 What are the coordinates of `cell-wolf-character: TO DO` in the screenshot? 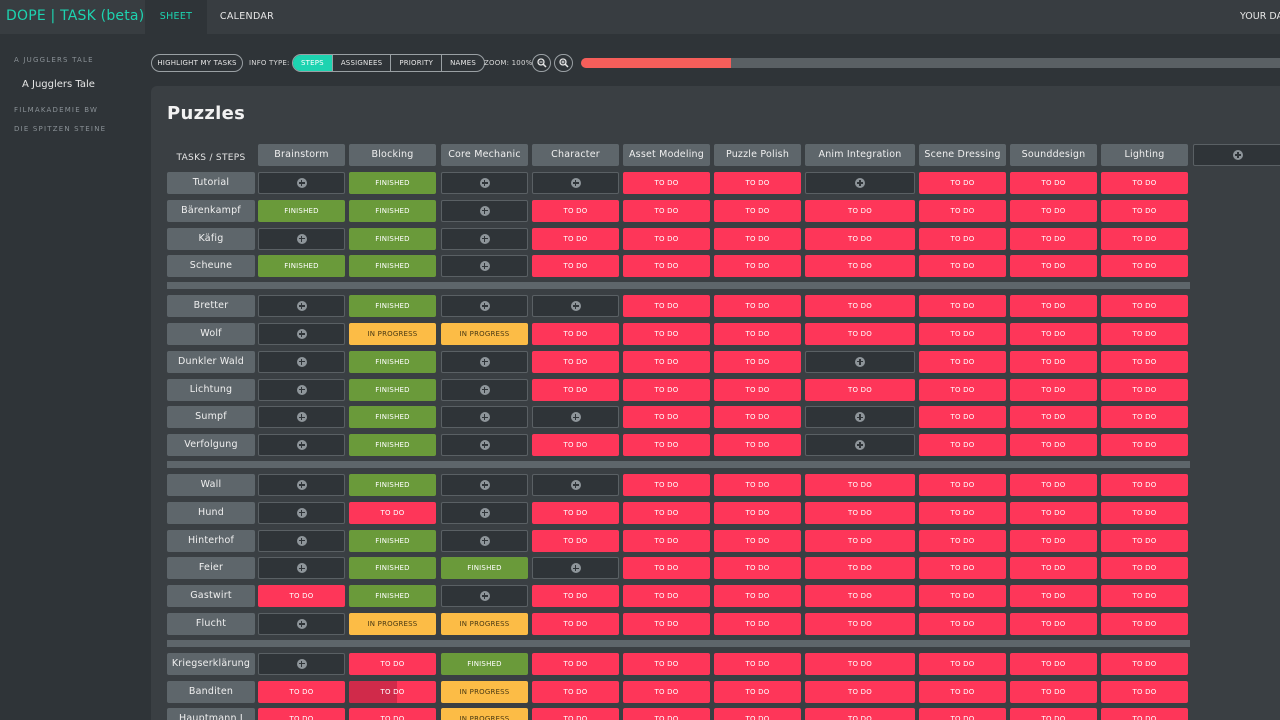 It's located at (575, 334).